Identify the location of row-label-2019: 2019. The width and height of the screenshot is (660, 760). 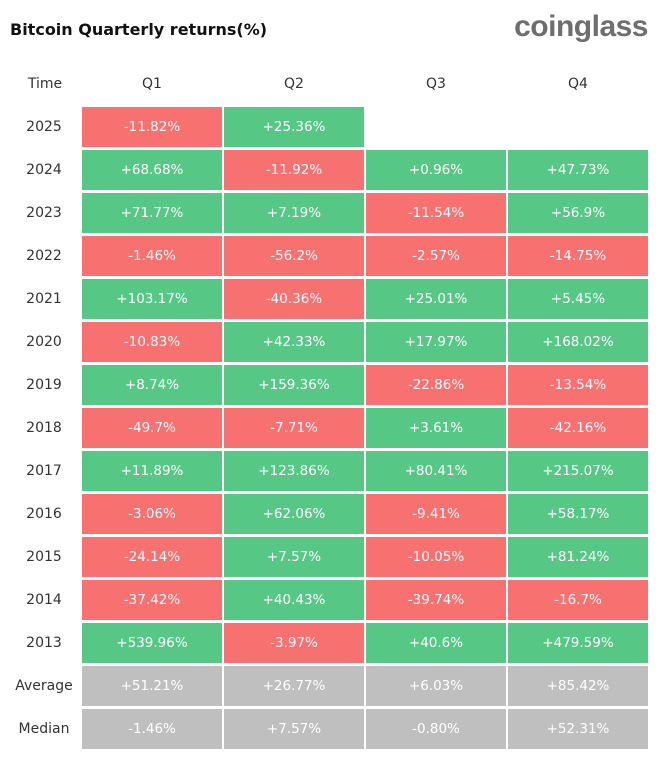
(44, 385).